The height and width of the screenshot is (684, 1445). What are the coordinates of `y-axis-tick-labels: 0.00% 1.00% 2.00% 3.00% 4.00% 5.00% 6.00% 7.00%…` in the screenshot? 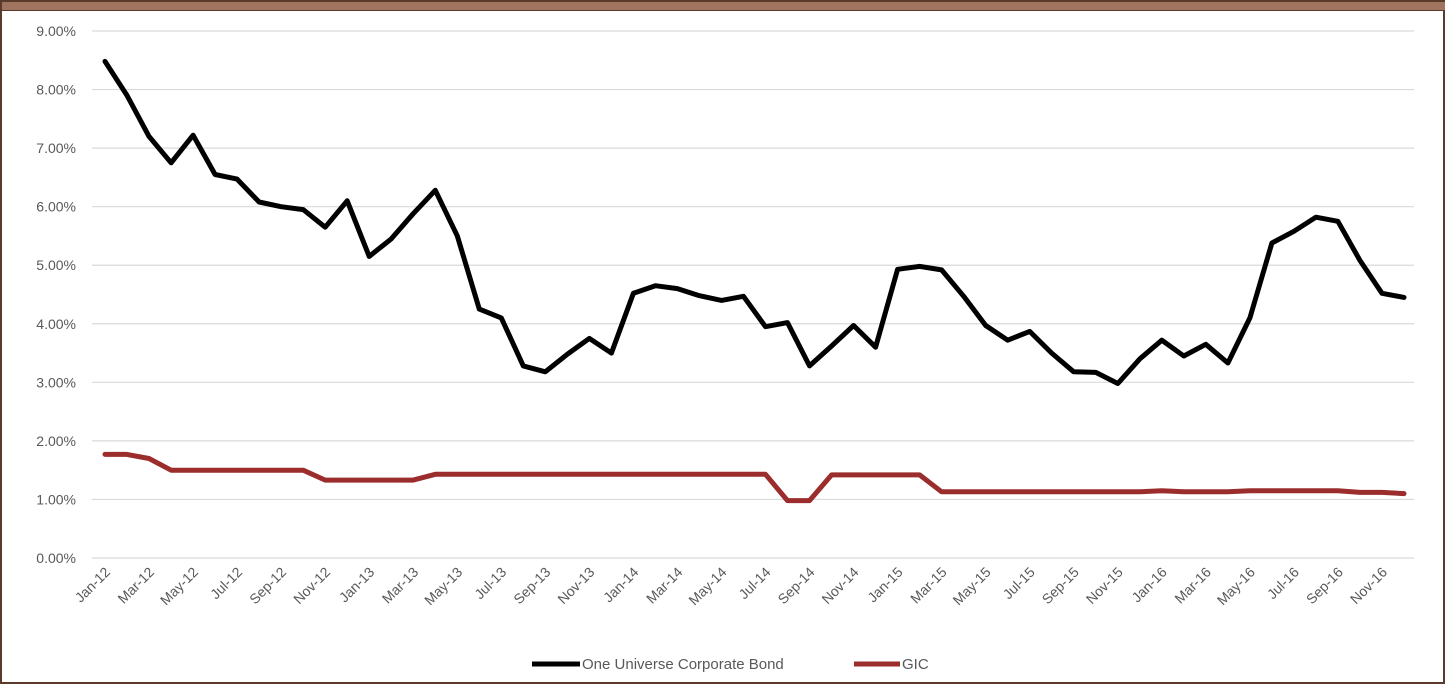 It's located at (56, 294).